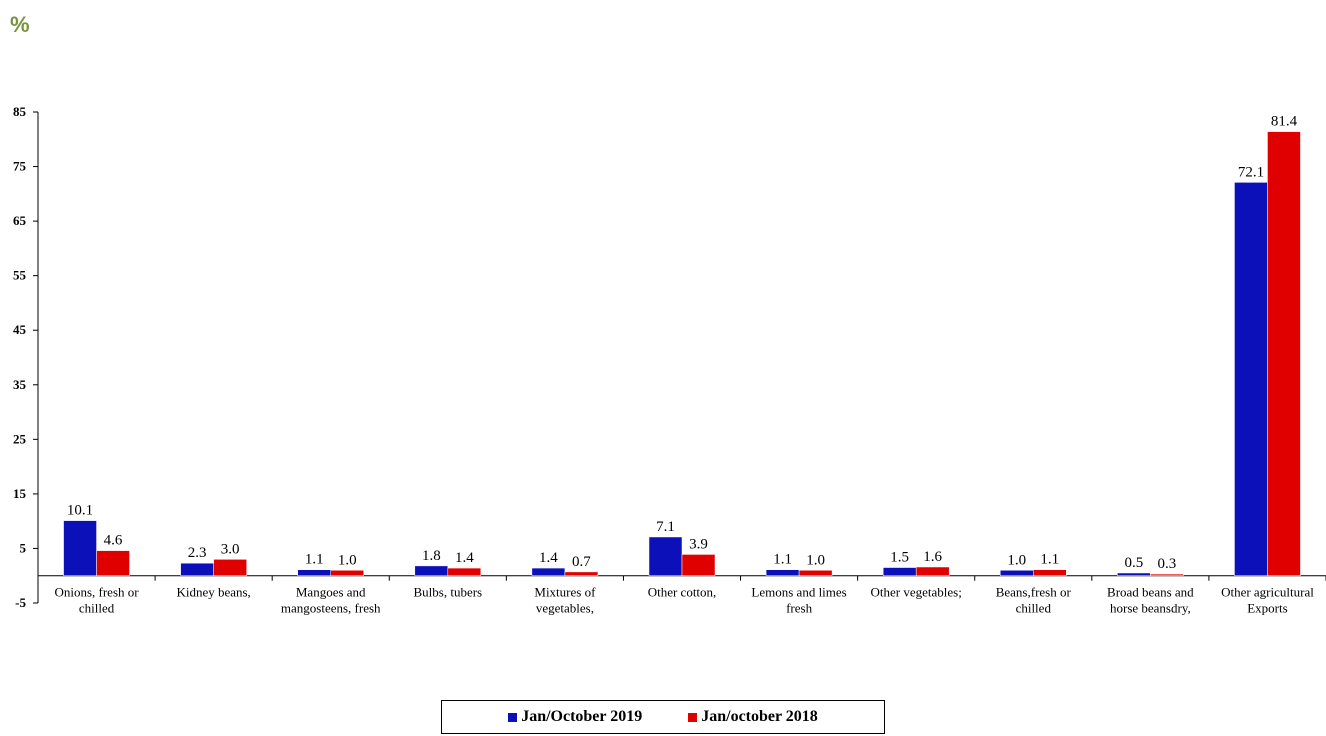 This screenshot has height=736, width=1326. I want to click on x-category-label: Kidney beans,, so click(213, 592).